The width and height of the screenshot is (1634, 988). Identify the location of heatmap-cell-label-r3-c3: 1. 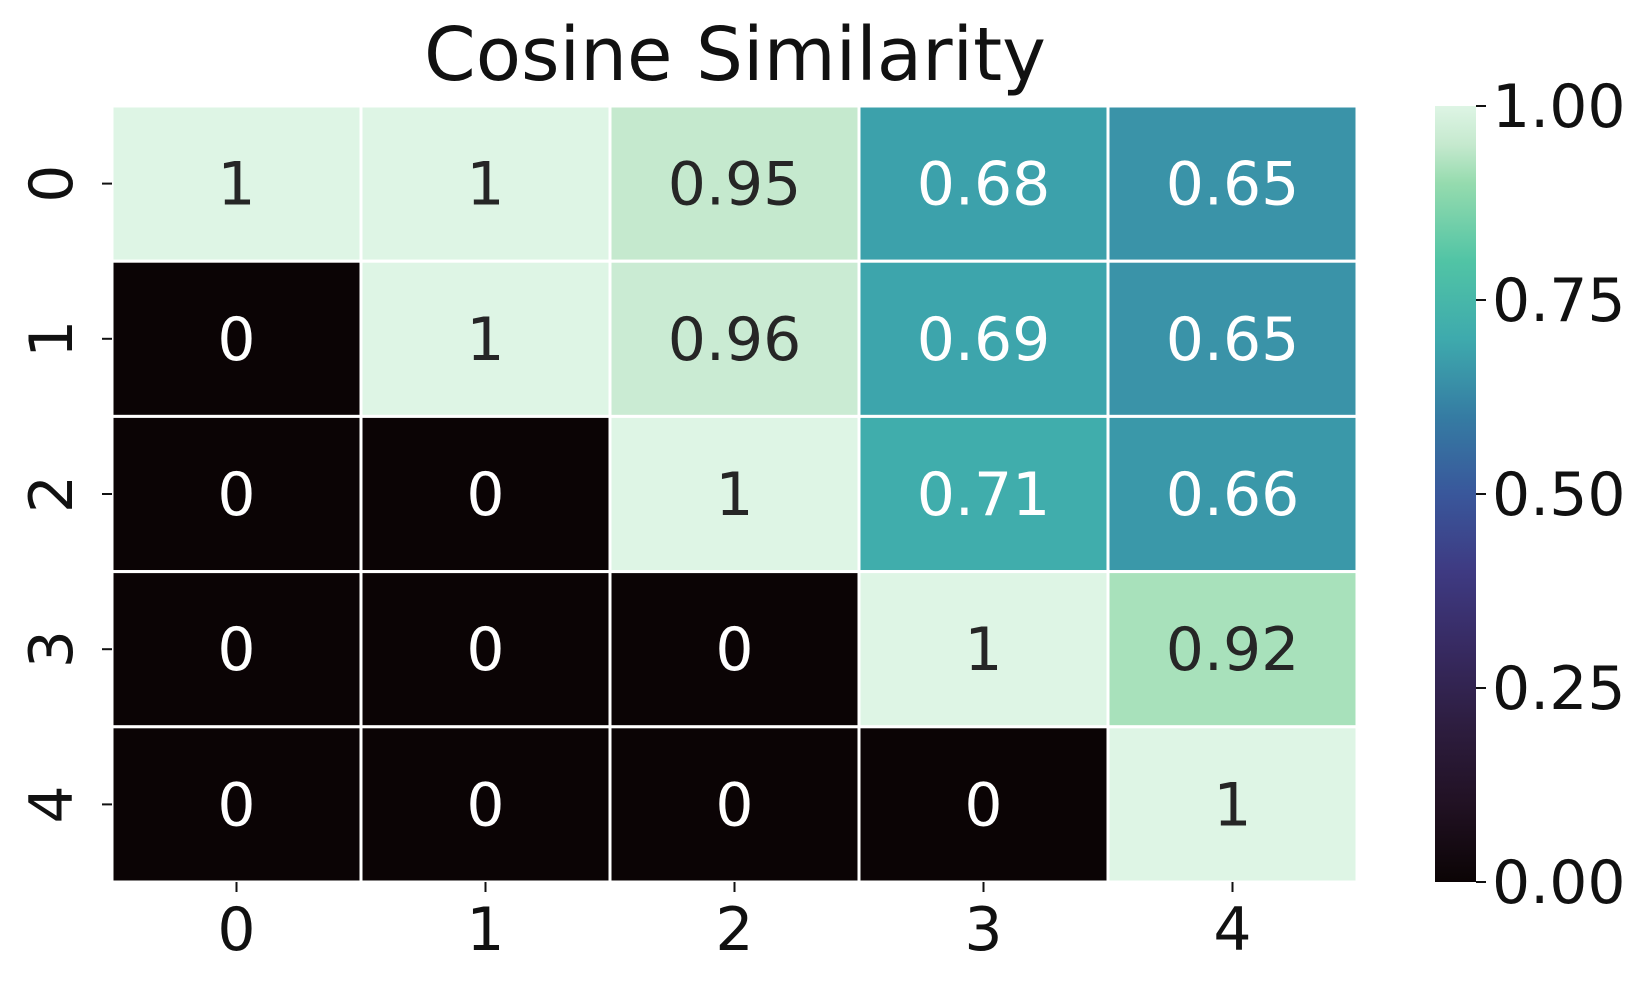
(983, 650).